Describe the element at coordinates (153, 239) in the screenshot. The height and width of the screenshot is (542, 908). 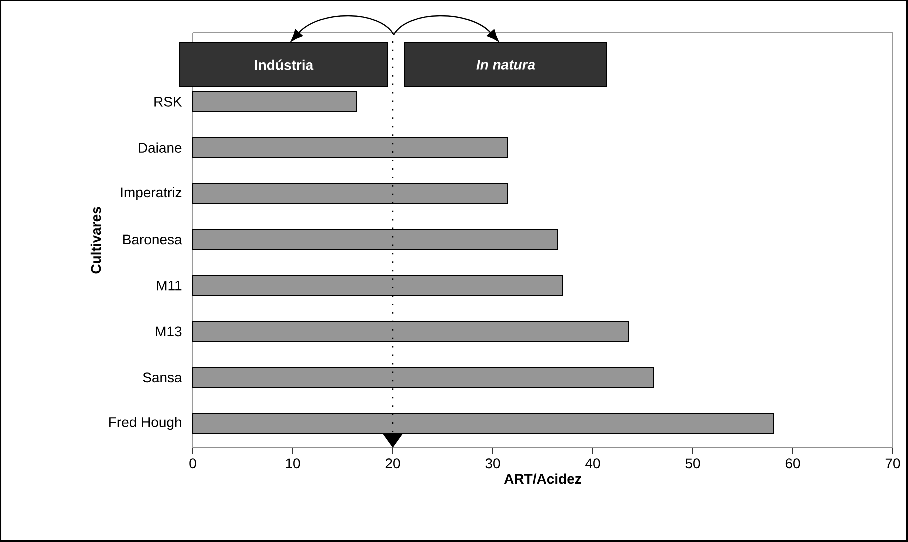
I see `y-tick-label: Baronesa` at that location.